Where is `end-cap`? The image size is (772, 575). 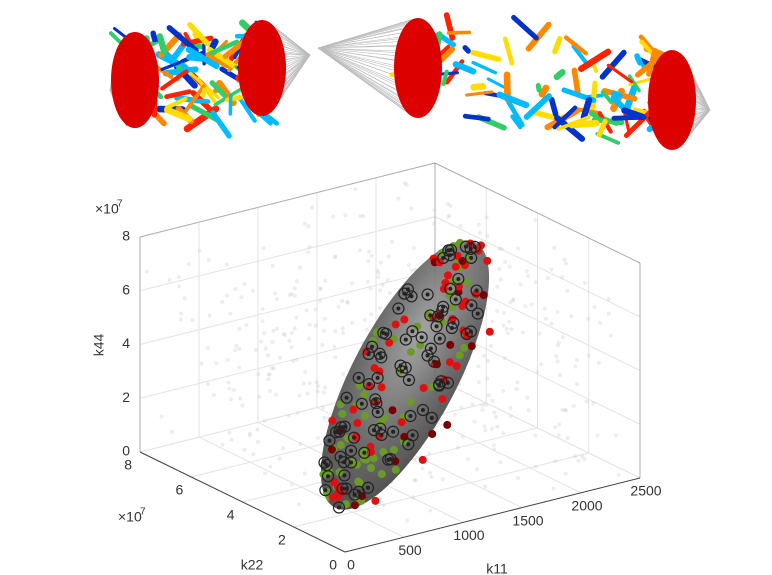 end-cap is located at coordinates (418, 68).